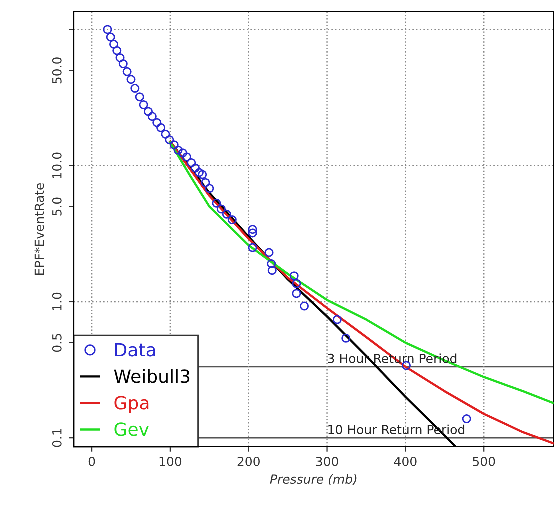 The height and width of the screenshot is (506, 555). What do you see at coordinates (405, 461) in the screenshot?
I see `x-tick-label: 400` at bounding box center [405, 461].